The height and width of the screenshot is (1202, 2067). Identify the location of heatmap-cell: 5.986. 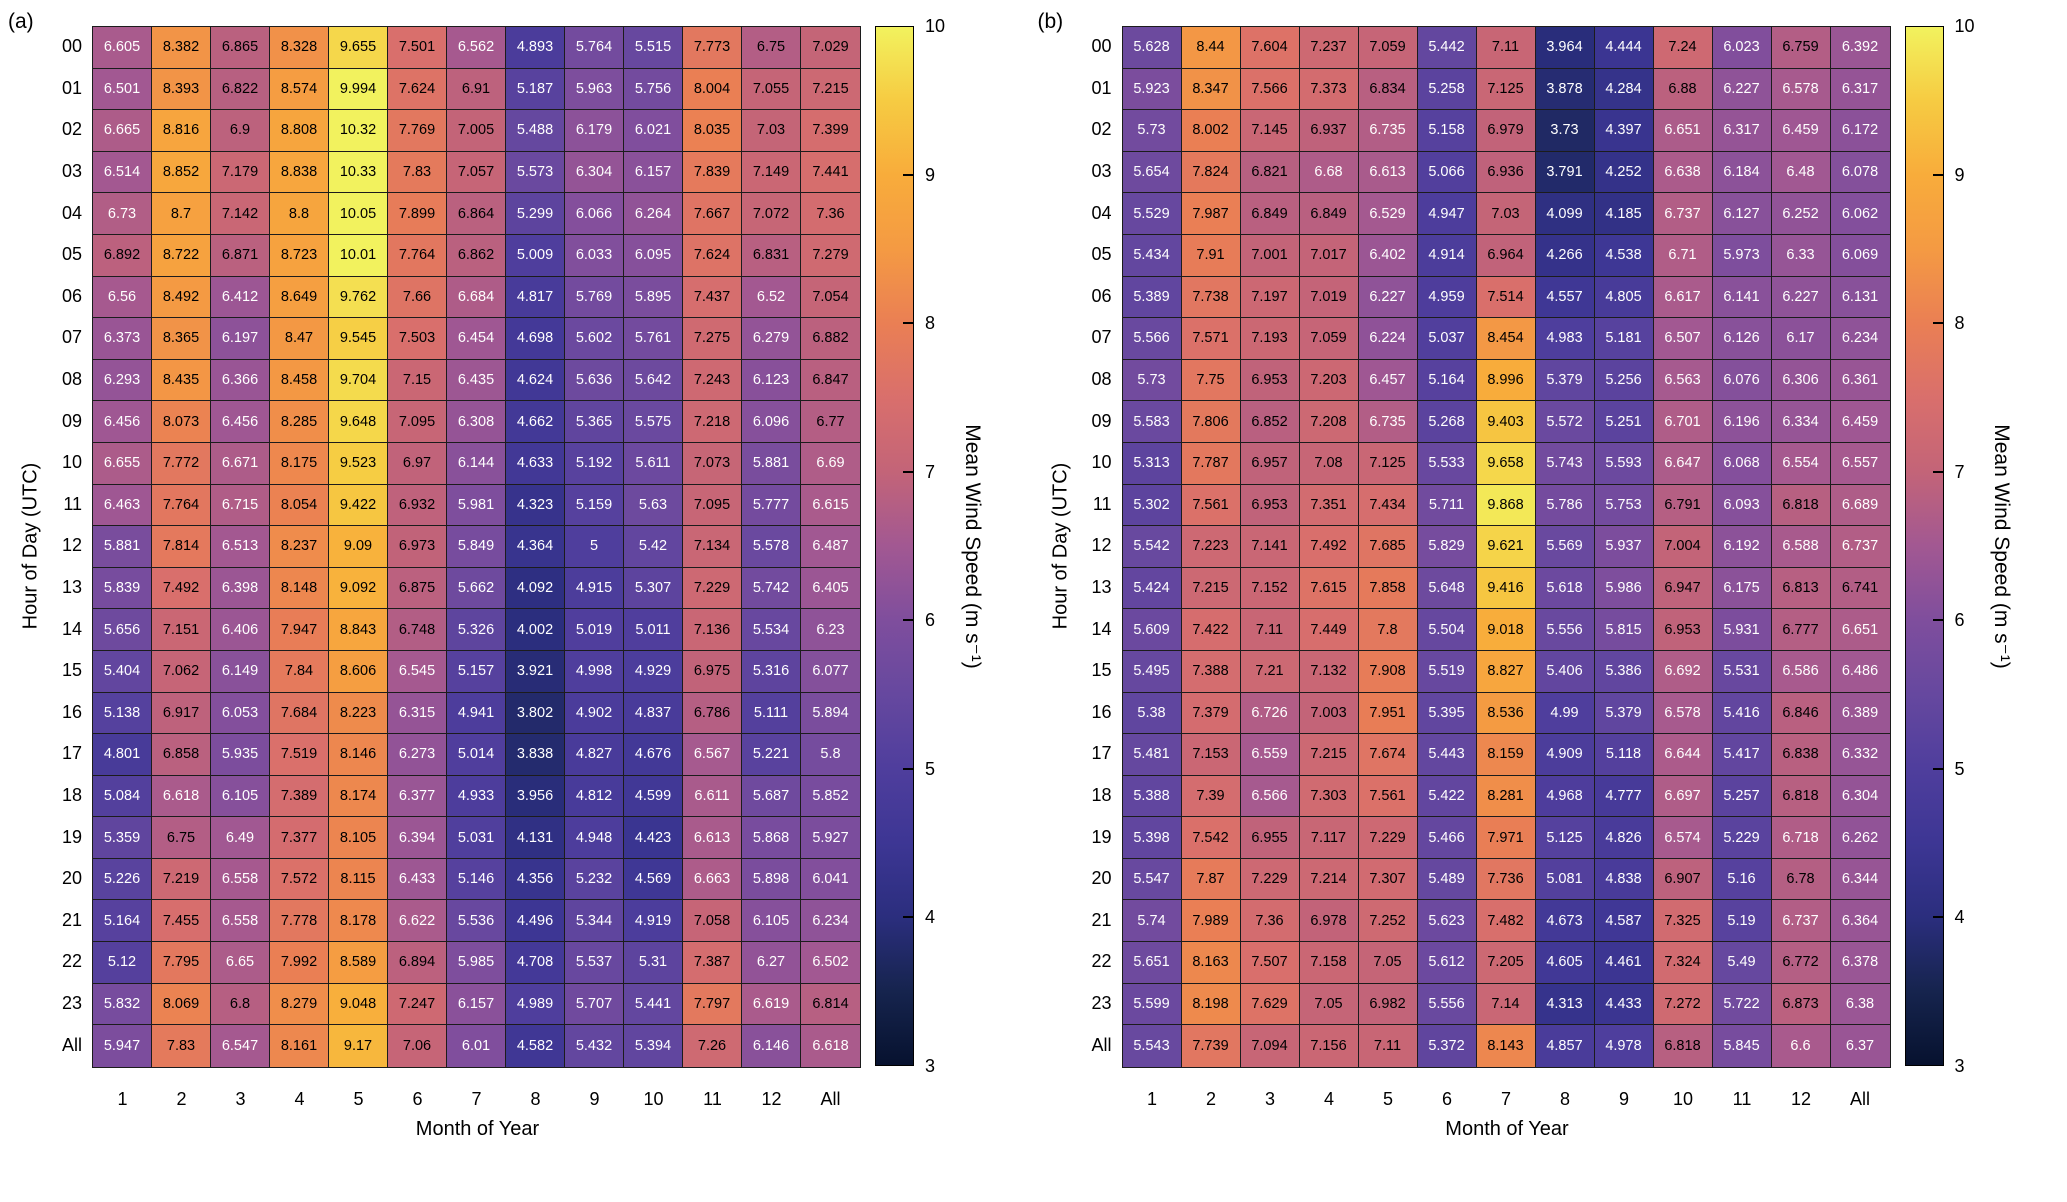
(1624, 588).